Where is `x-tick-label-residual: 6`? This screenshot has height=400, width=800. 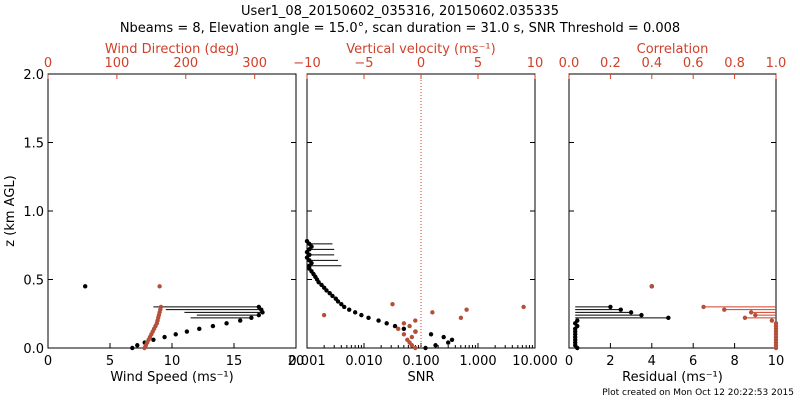 x-tick-label-residual: 6 is located at coordinates (693, 361).